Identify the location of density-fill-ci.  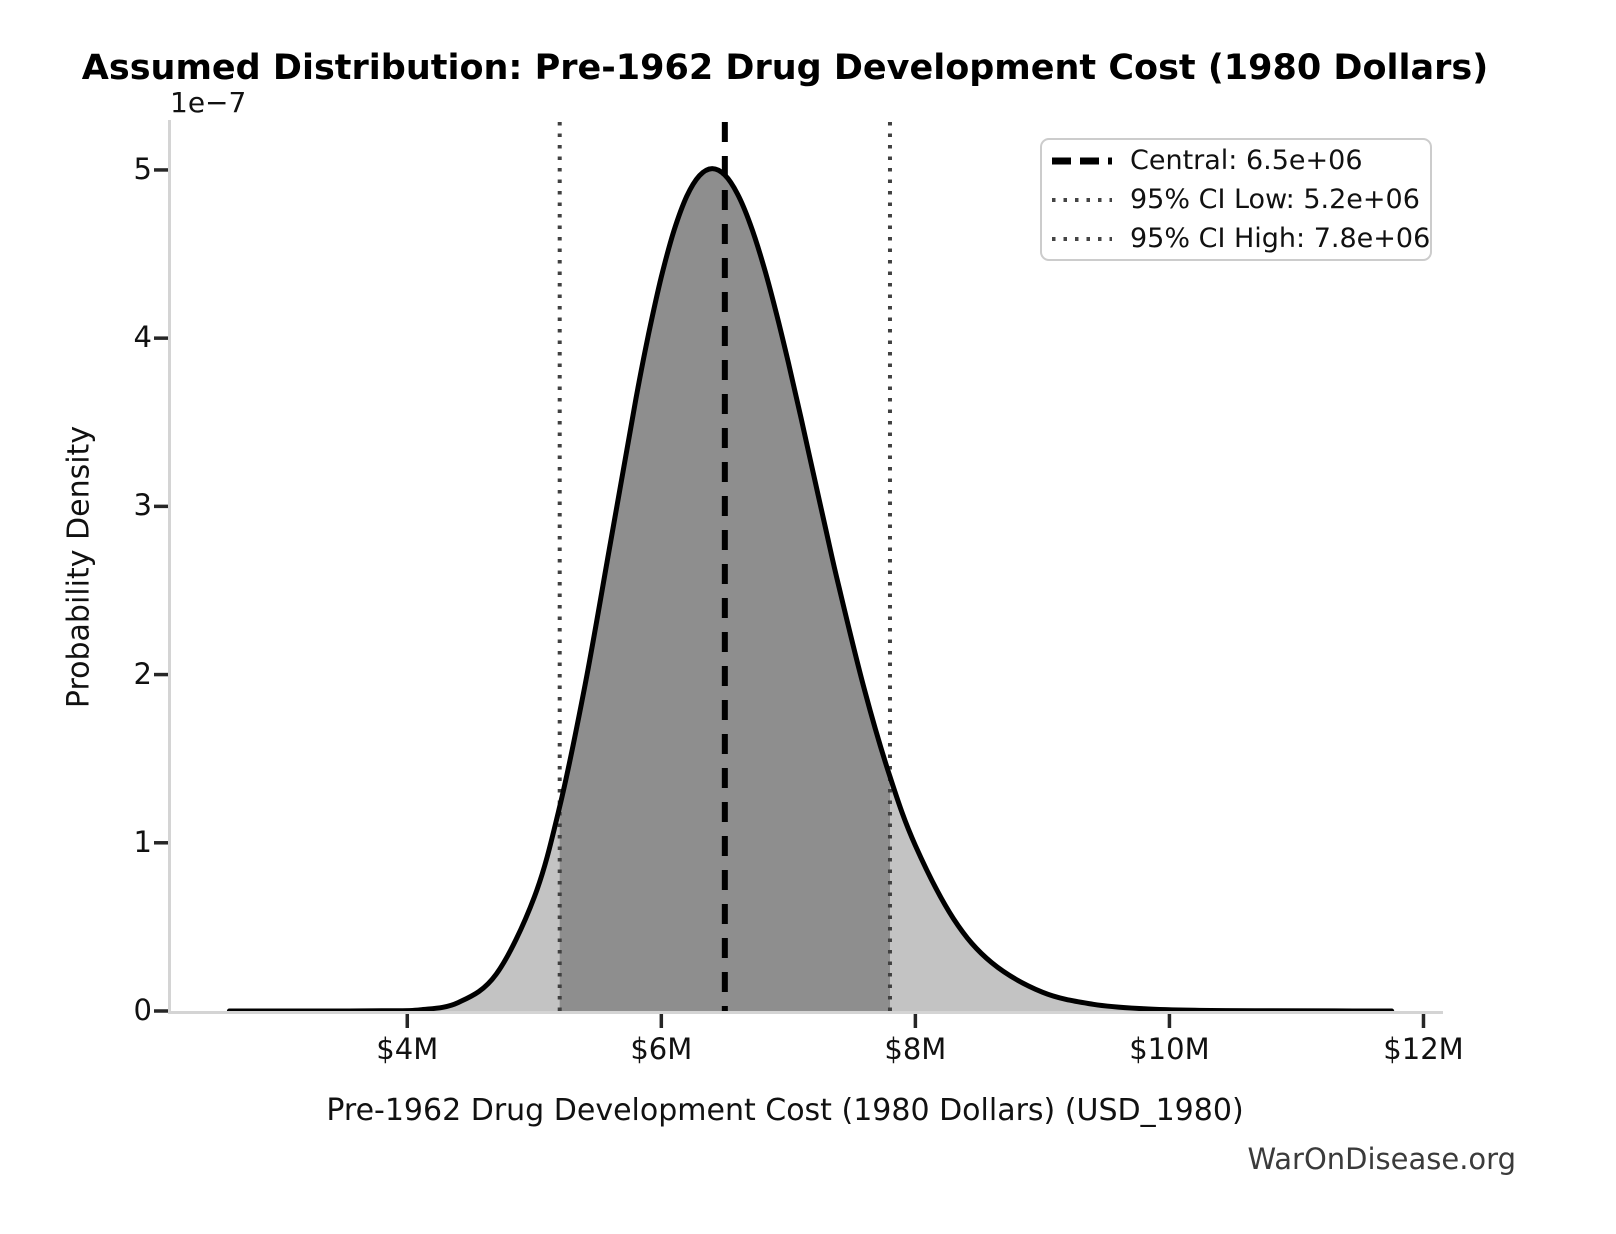
(724, 590).